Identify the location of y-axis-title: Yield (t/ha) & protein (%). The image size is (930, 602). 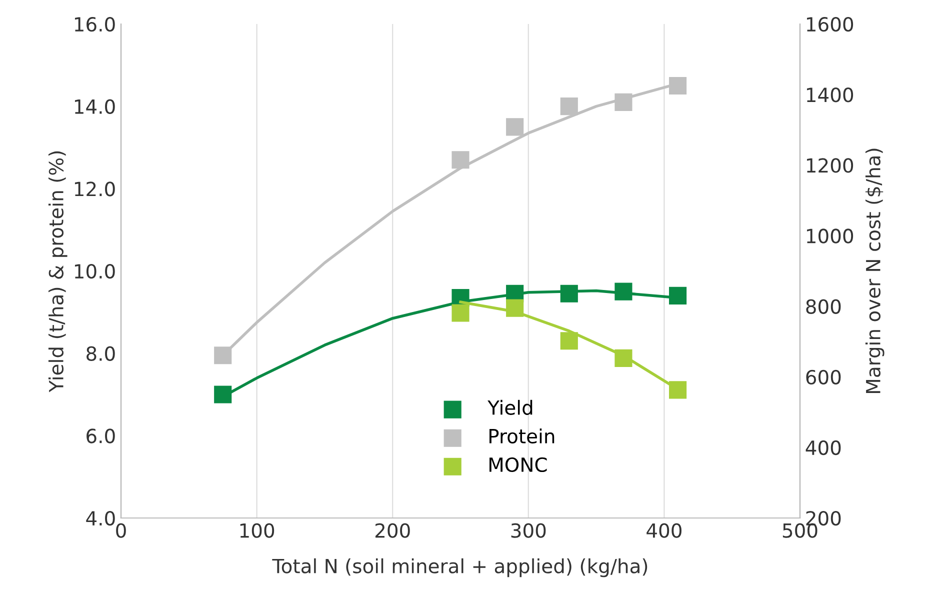
(58, 271).